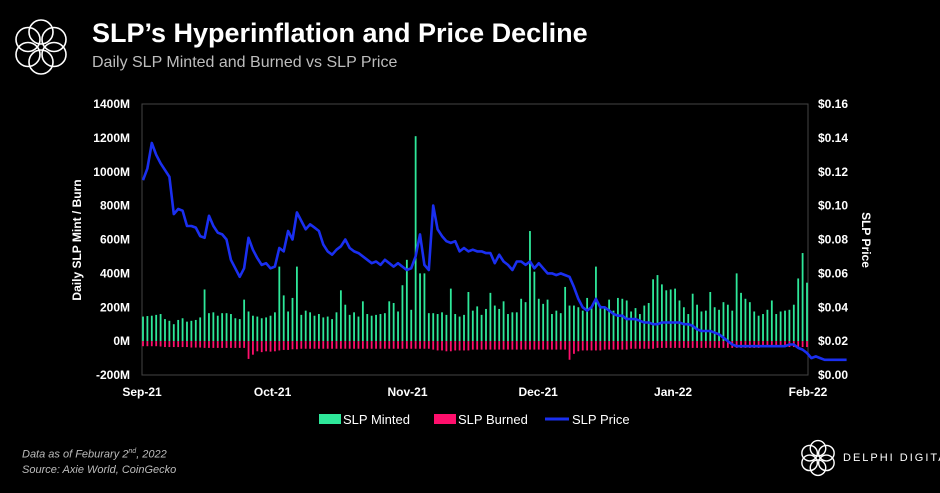  Describe the element at coordinates (833, 240) in the screenshot. I see `y-right-tick-label: $0.08` at that location.